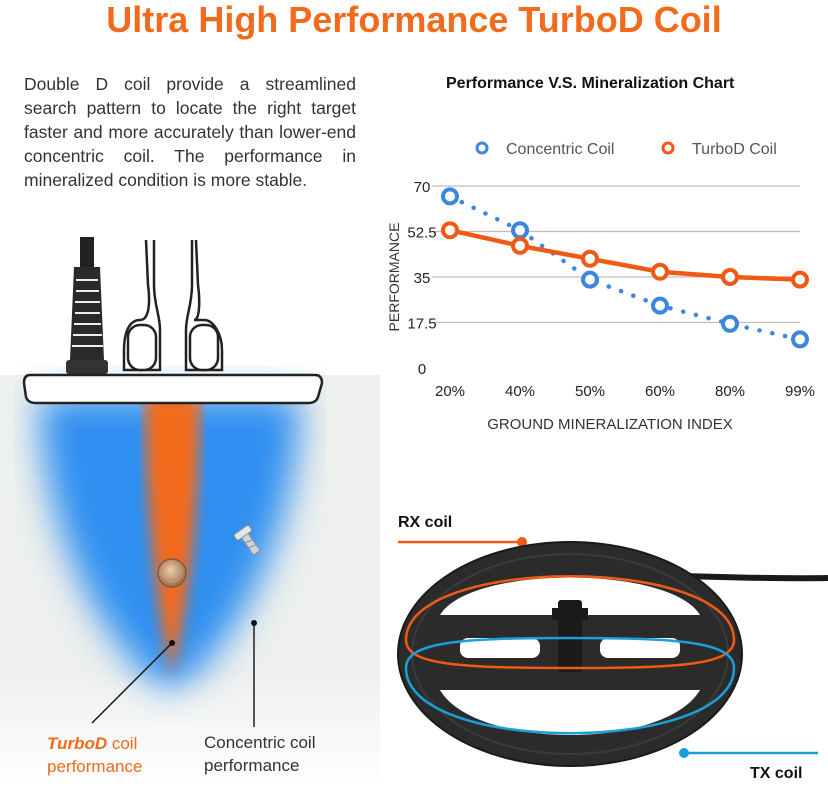  I want to click on pointer-lines, so click(173, 675).